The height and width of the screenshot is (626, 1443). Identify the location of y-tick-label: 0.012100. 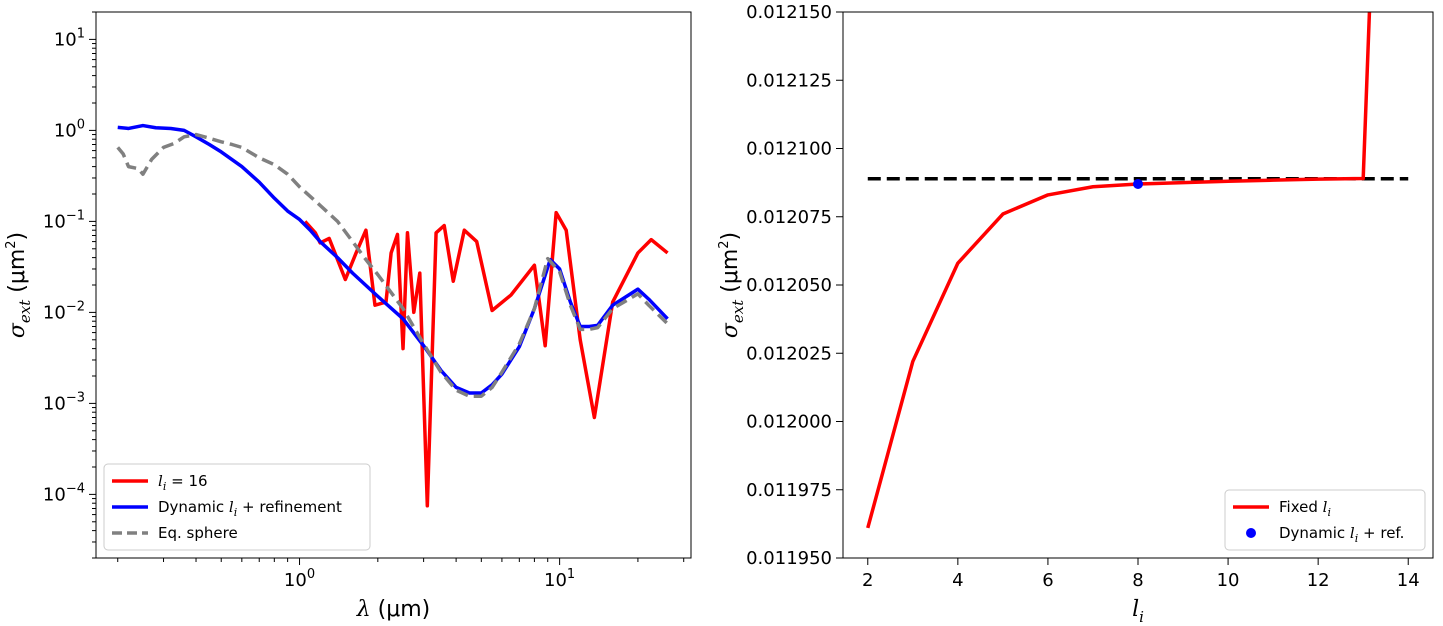
(789, 149).